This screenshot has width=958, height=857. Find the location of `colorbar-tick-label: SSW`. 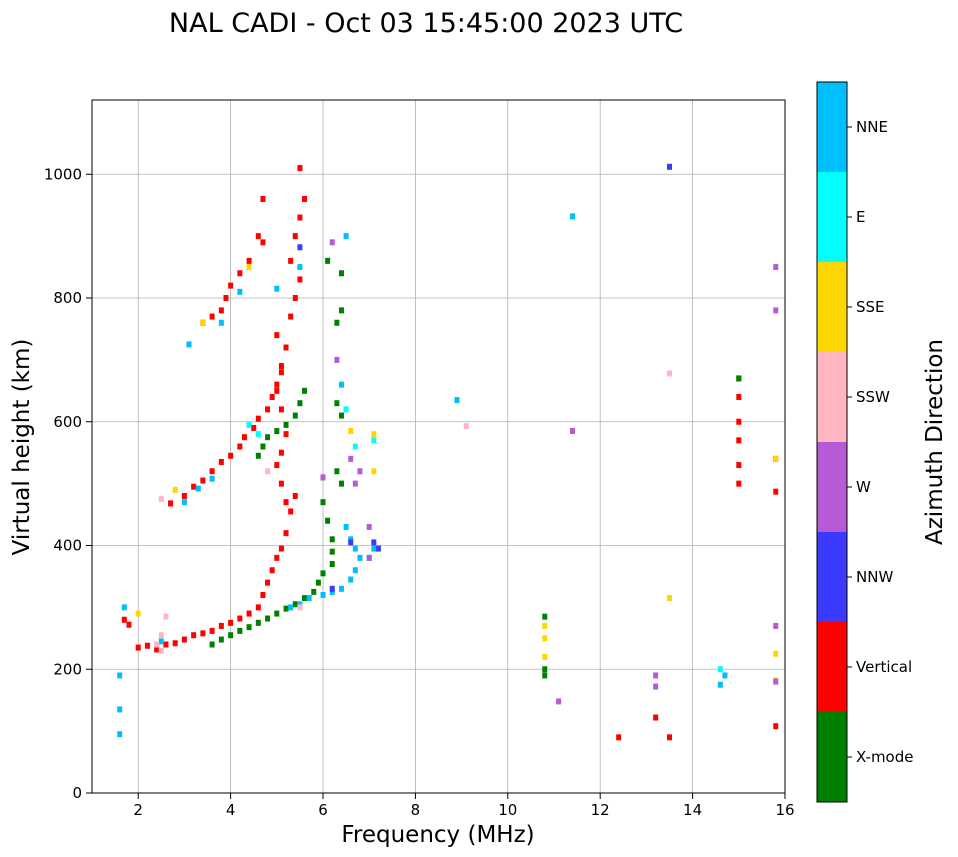

colorbar-tick-label: SSW is located at coordinates (873, 397).